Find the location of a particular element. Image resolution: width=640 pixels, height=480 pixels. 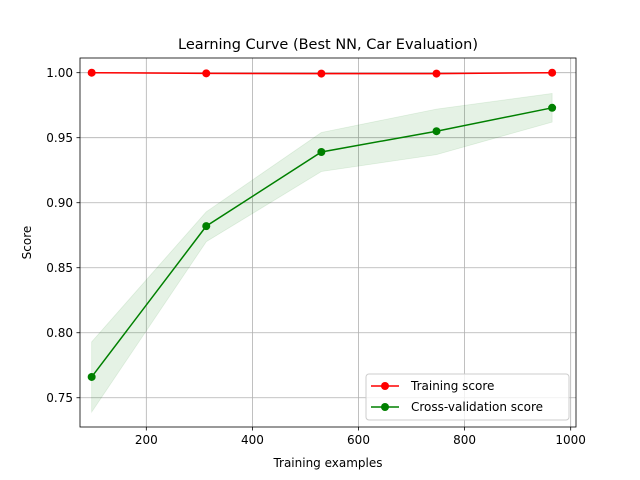

x-tick-label: 600 is located at coordinates (358, 440).